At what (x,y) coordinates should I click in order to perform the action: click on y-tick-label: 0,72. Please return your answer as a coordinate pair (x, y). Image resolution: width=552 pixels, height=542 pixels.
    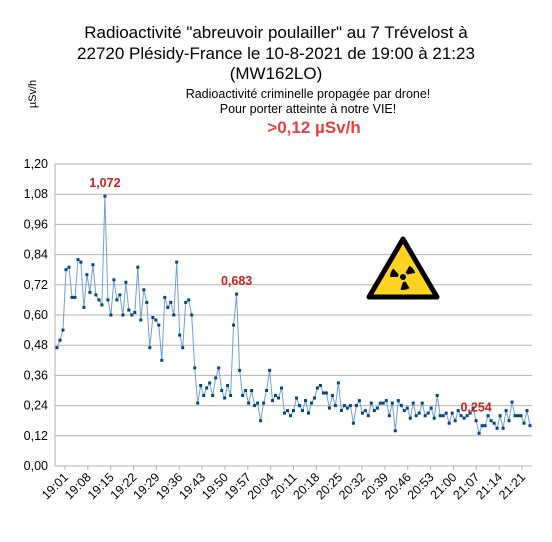
    Looking at the image, I should click on (36, 285).